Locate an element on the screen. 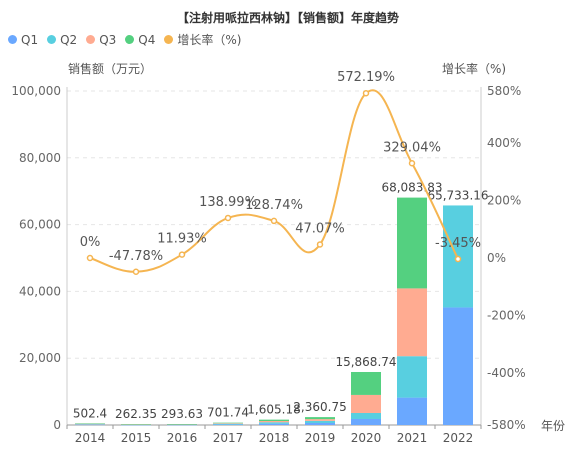 The width and height of the screenshot is (576, 450). legend-label-q1: Q1 is located at coordinates (30, 39).